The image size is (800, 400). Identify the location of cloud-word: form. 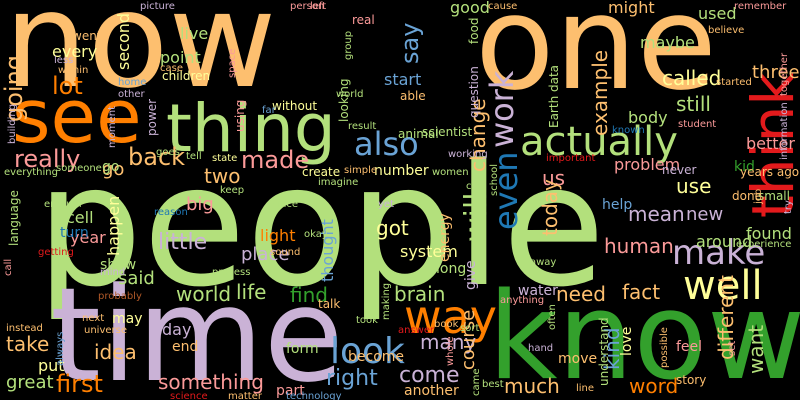
(302, 349).